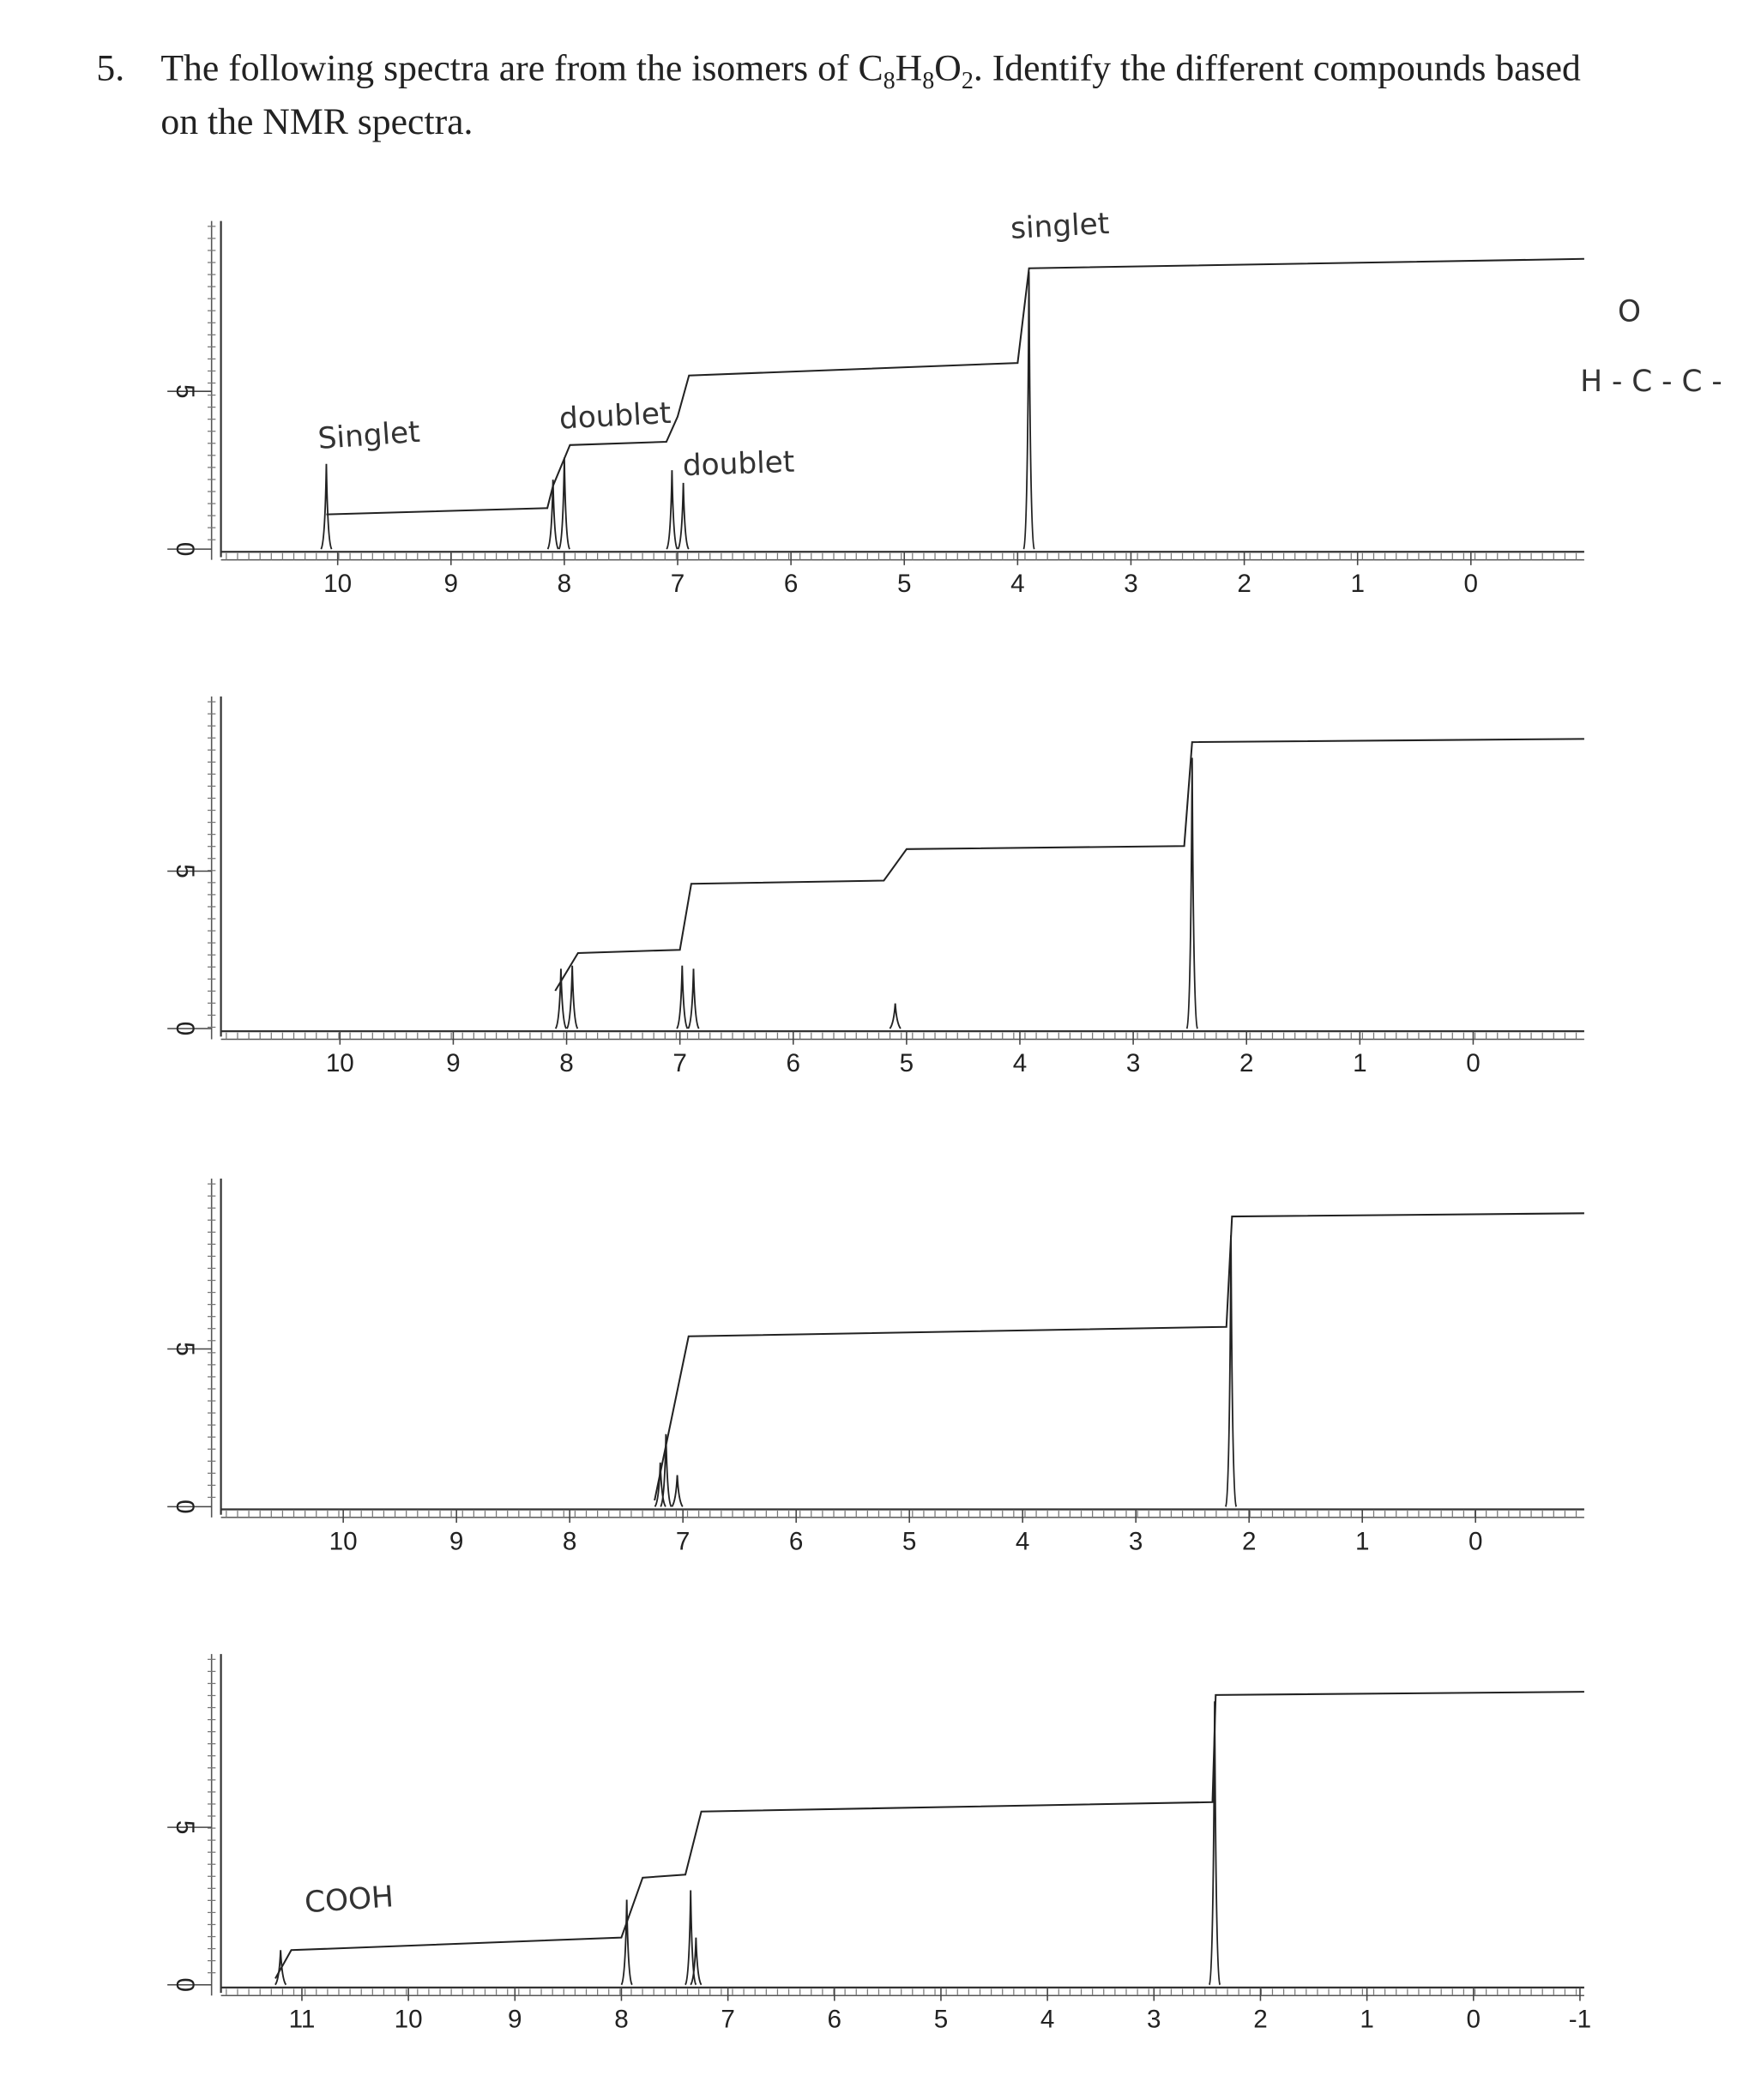  Describe the element at coordinates (349, 1900) in the screenshot. I see `annotation: COOH` at that location.